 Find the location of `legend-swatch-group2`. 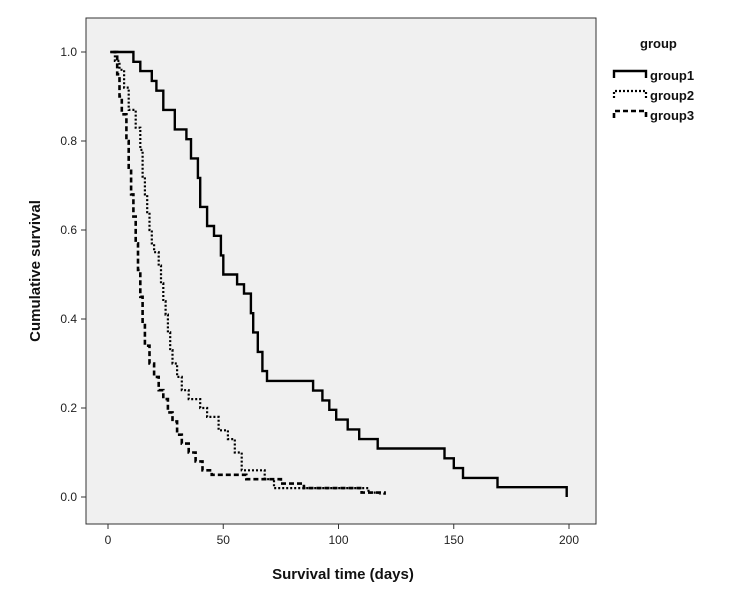

legend-swatch-group2 is located at coordinates (630, 93).